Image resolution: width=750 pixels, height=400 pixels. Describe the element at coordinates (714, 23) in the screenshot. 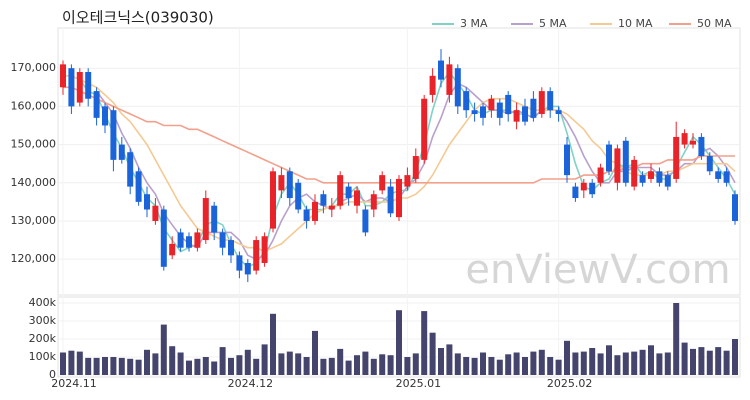

I see `legend-label: 50 MA` at that location.